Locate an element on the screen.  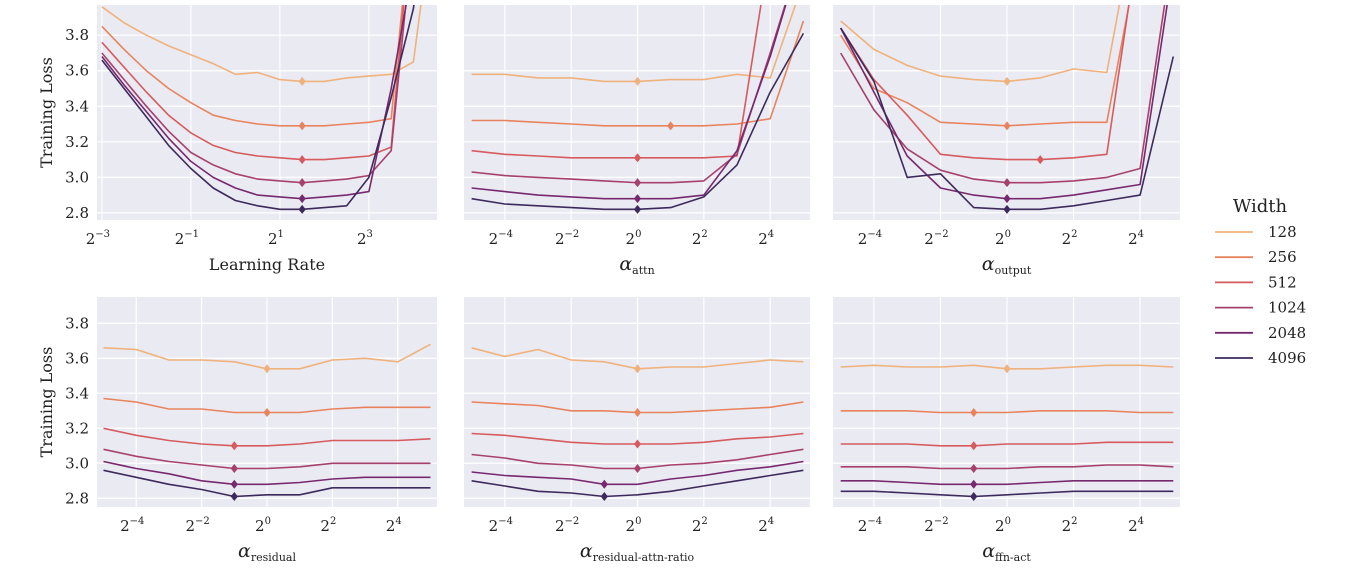
y-tick-label: 3.6 is located at coordinates (77, 71).